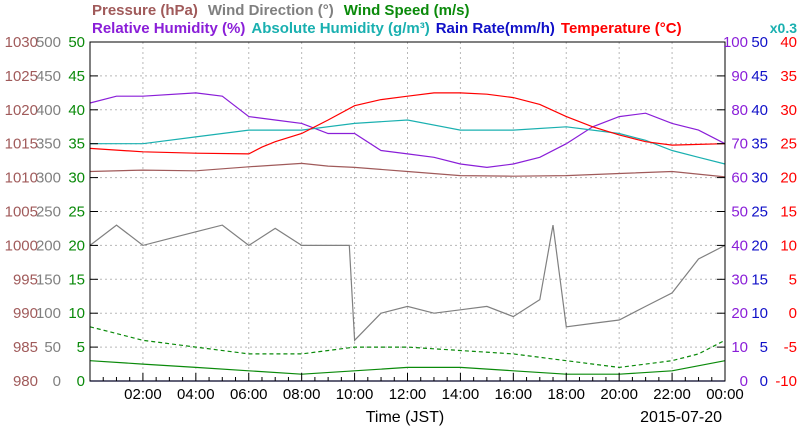 The image size is (800, 434). Describe the element at coordinates (145, 10) in the screenshot. I see `legend-entry: Pressure (hPa)` at that location.